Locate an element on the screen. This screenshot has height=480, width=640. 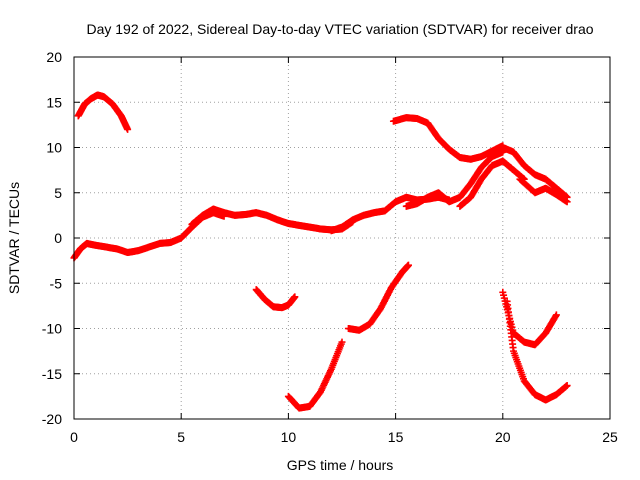
x-tick-label: 25 is located at coordinates (610, 437).